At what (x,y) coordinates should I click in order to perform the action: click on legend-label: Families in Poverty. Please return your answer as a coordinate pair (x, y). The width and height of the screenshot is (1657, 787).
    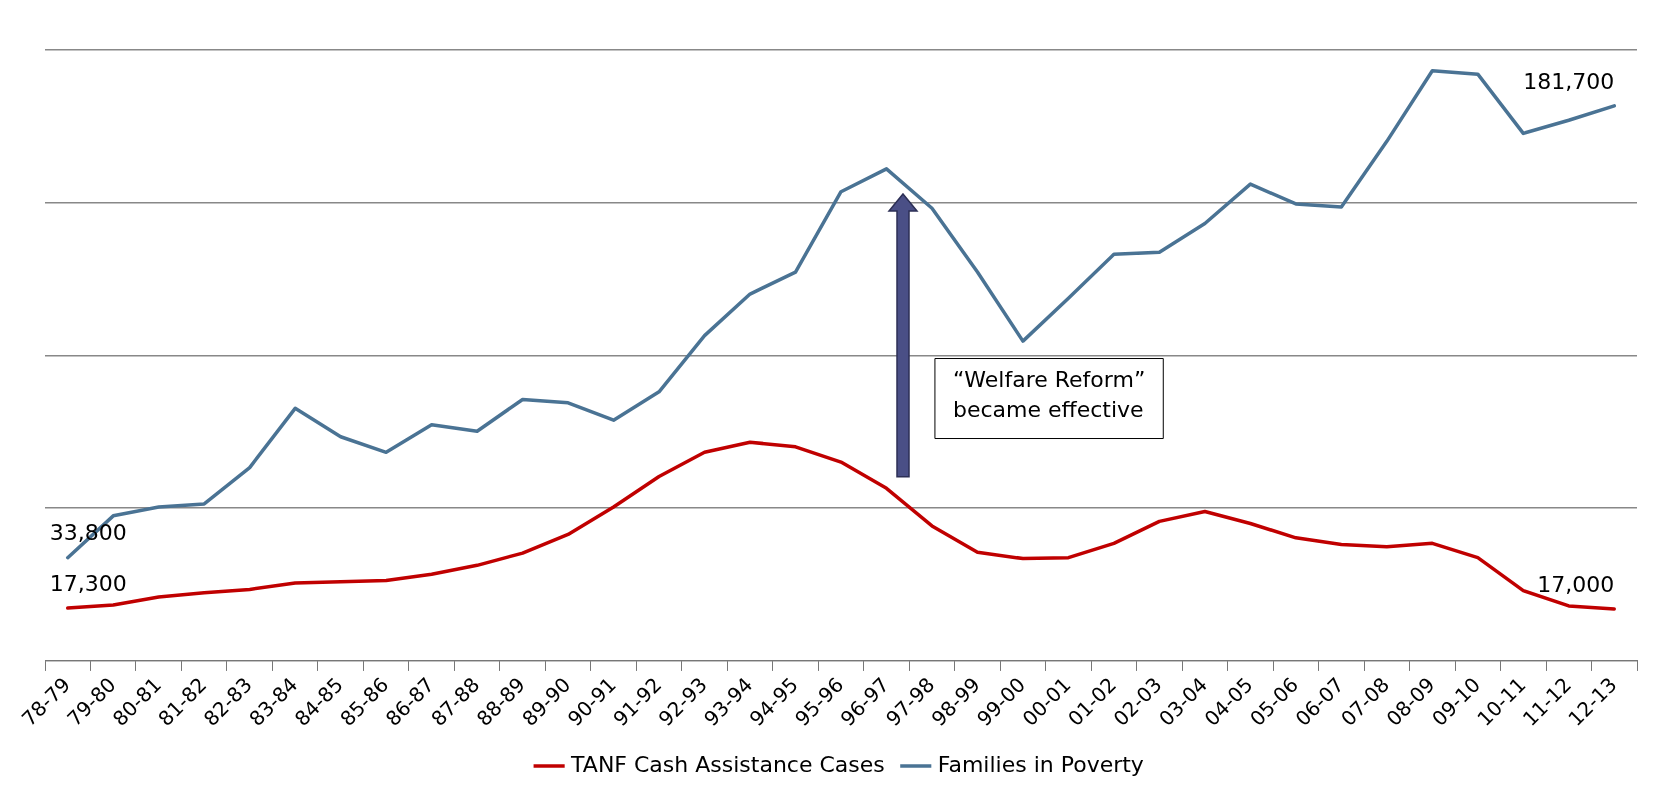
    Looking at the image, I should click on (1040, 764).